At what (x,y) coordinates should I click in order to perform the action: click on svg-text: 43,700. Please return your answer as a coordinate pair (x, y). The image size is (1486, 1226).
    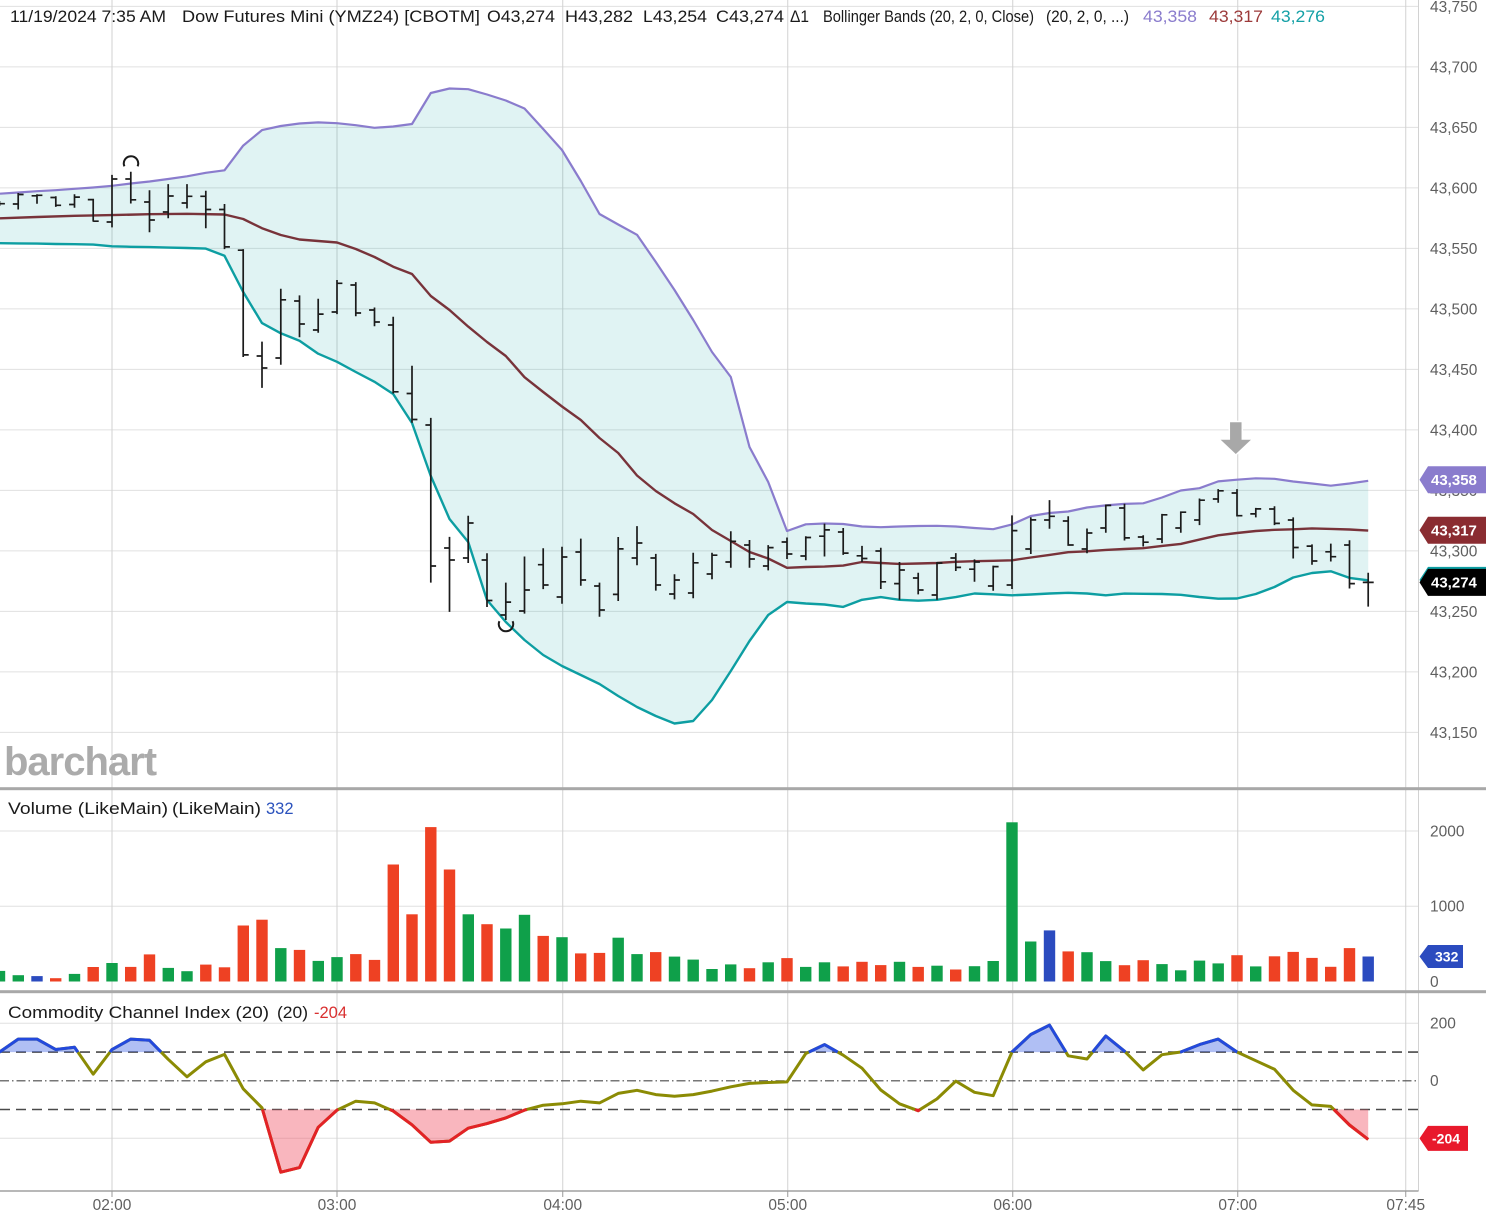
    Looking at the image, I should click on (1454, 67).